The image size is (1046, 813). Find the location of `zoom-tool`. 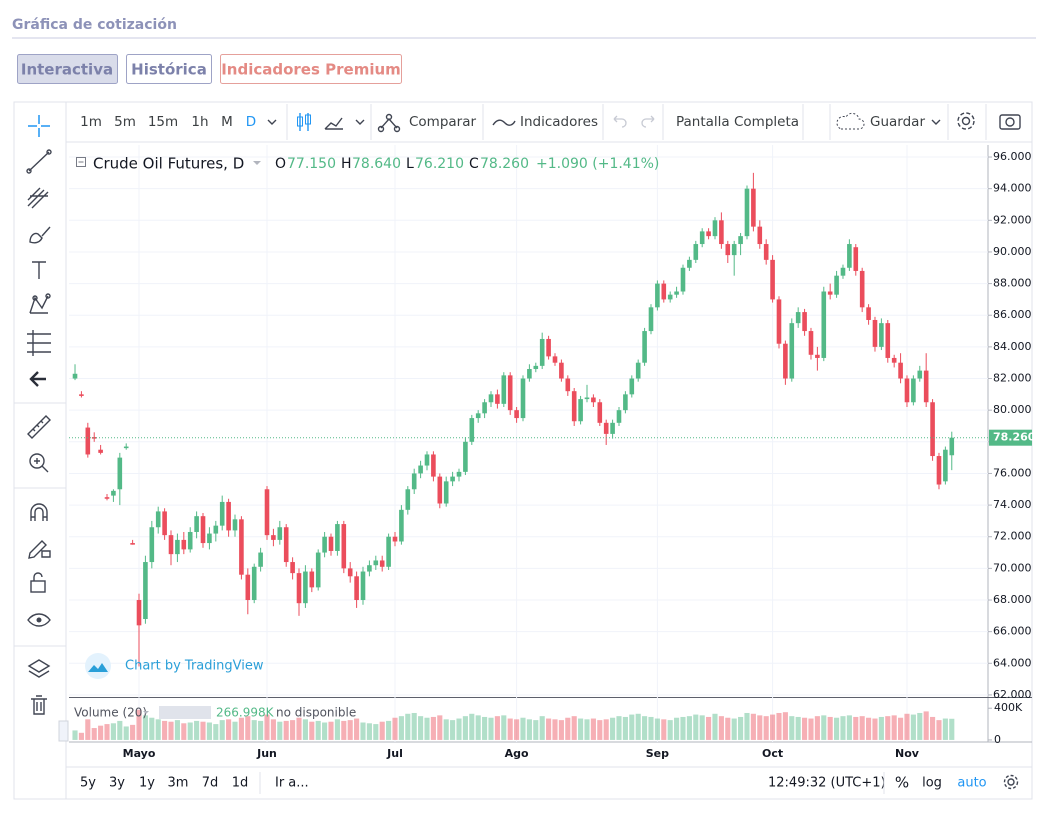

zoom-tool is located at coordinates (39, 463).